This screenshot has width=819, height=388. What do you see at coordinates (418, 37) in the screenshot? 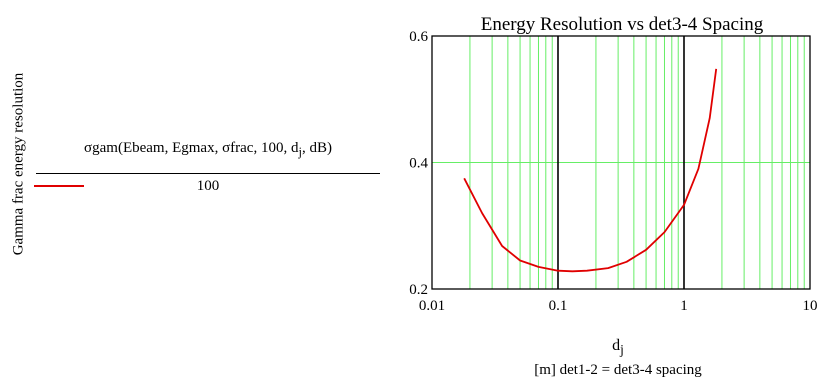
I see `y-tick-label: 0.6` at bounding box center [418, 37].